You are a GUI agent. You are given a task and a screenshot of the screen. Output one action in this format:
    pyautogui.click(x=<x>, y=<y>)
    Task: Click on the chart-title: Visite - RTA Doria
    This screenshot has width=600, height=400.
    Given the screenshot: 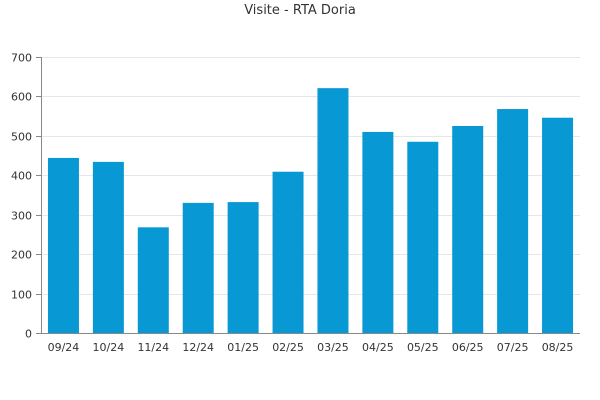 What is the action you would take?
    pyautogui.click(x=300, y=10)
    